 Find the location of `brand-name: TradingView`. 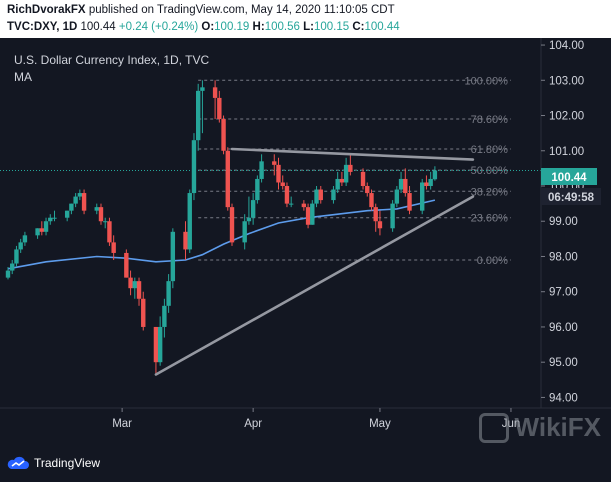

brand-name: TradingView is located at coordinates (67, 463).